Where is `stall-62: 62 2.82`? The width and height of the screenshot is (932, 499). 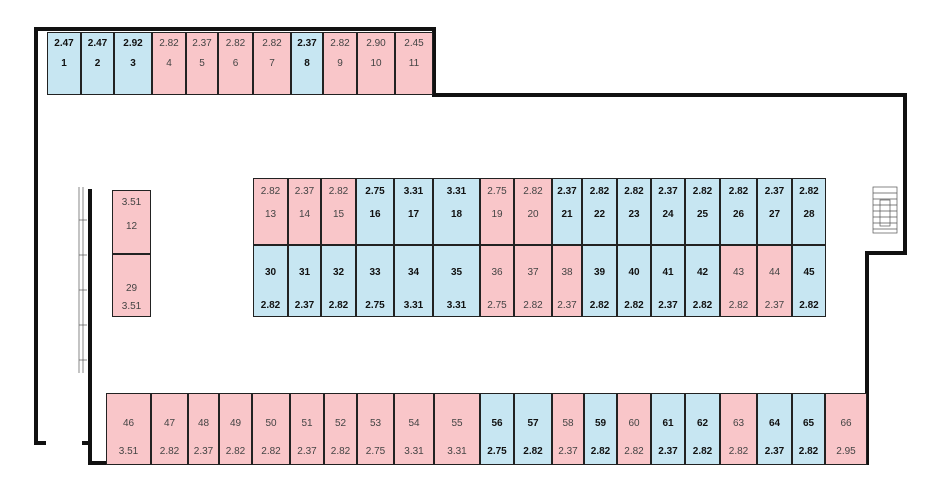
stall-62: 62 2.82 is located at coordinates (702, 429).